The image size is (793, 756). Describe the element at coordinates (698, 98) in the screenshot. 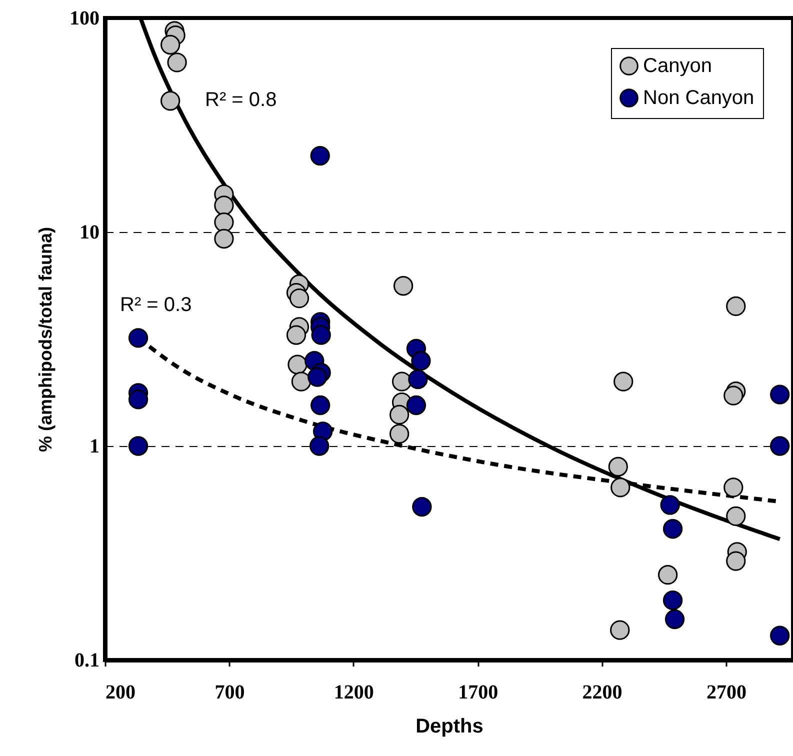

I see `legend-label: Non Canyon` at that location.